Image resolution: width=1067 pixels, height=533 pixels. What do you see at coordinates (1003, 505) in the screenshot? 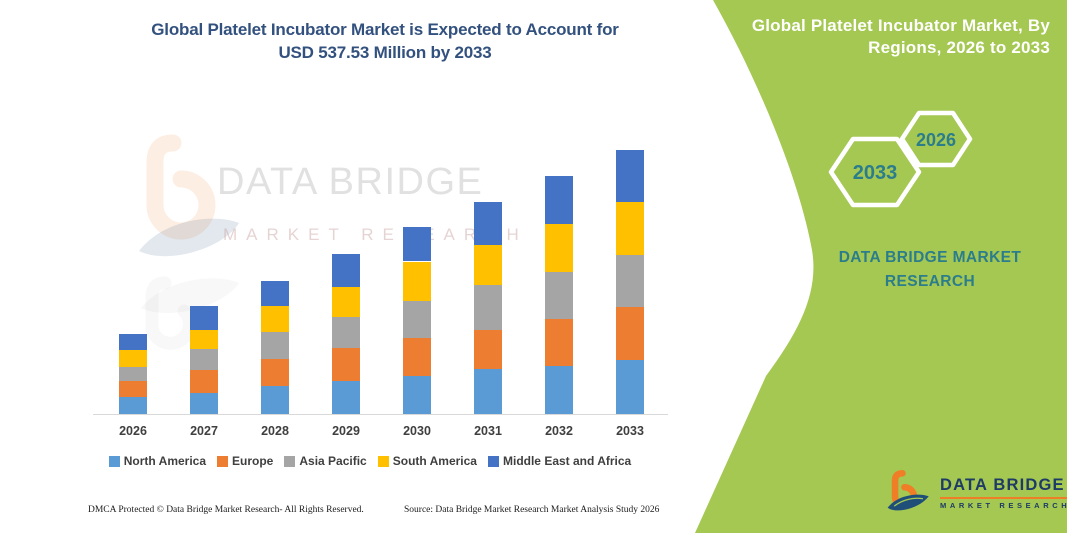
I see `logo-subtitle: MARKET RESEARCH` at bounding box center [1003, 505].